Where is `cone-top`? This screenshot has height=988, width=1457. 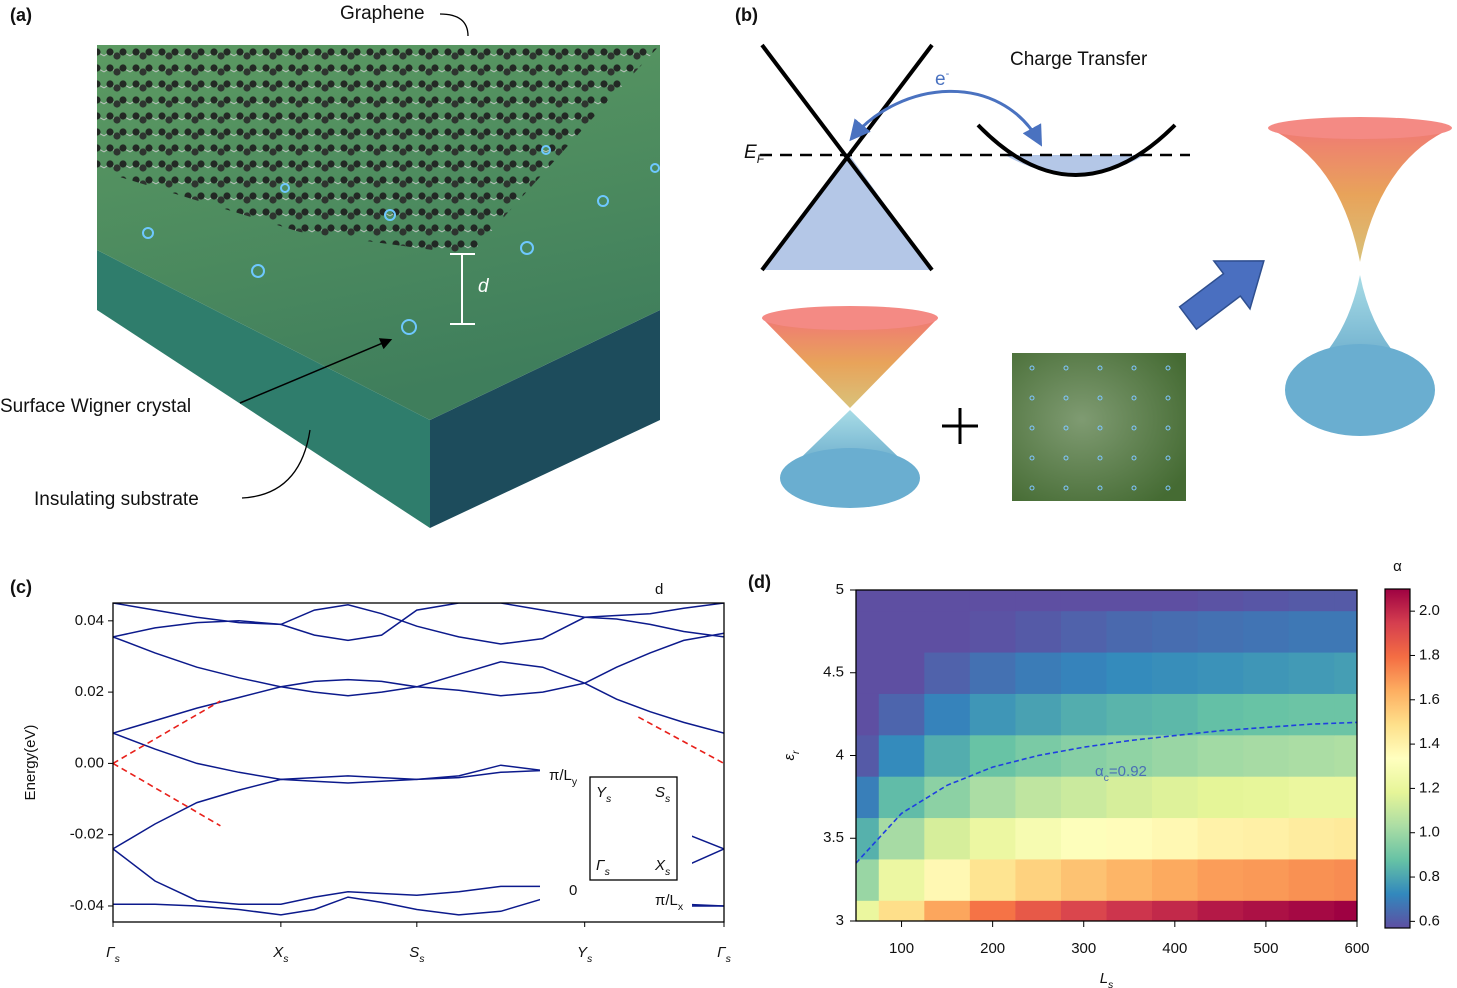 cone-top is located at coordinates (1360, 128).